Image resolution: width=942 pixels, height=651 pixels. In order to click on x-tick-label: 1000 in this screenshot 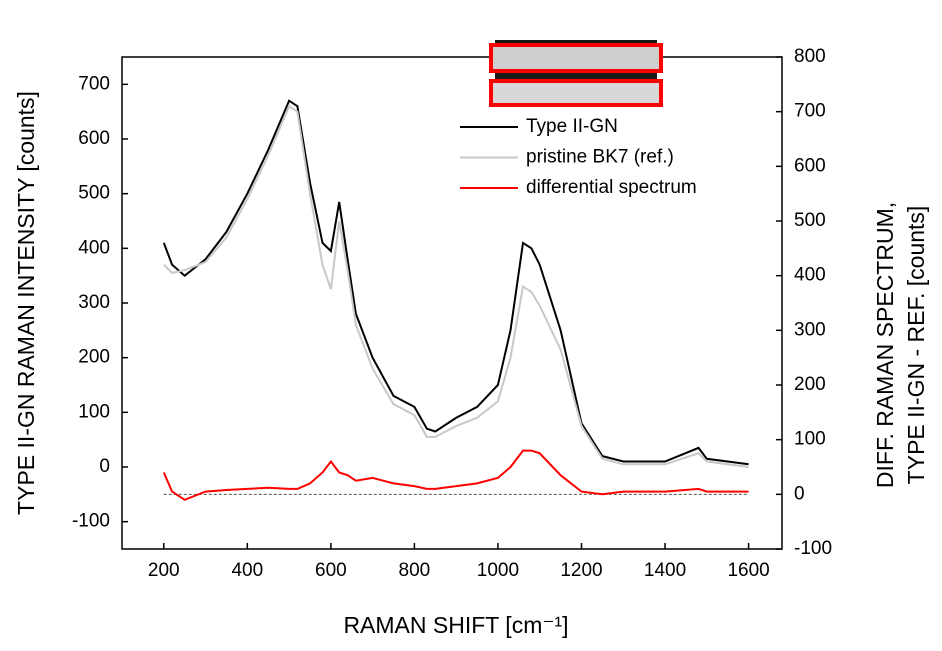, I will do `click(498, 570)`.